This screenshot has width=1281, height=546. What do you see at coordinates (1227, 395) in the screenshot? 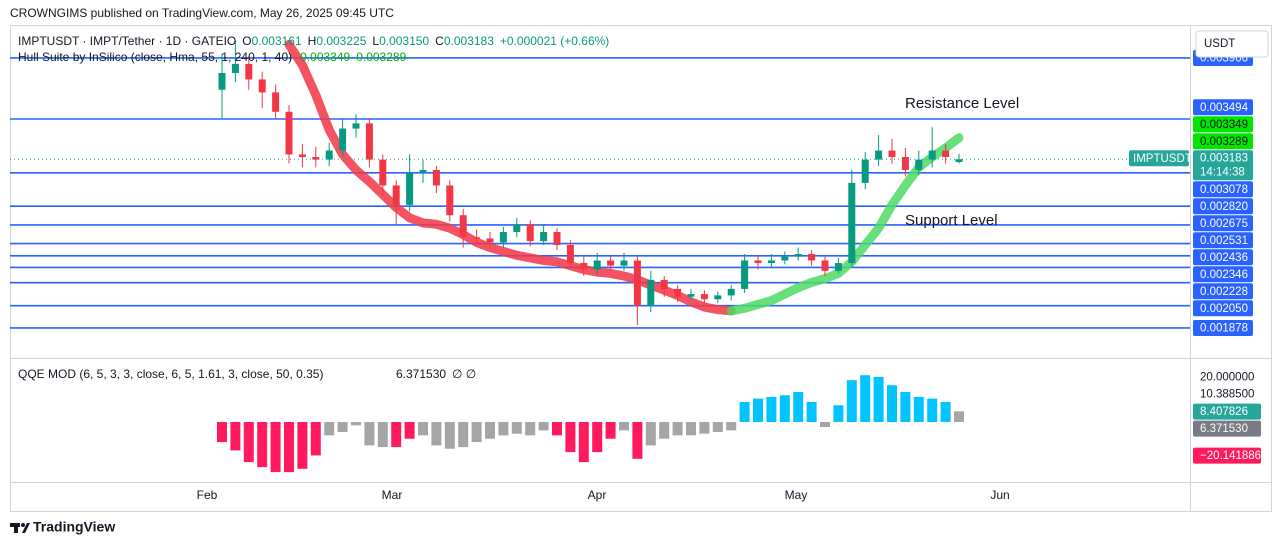
I see `y-tick-label: 10.388500` at bounding box center [1227, 395].